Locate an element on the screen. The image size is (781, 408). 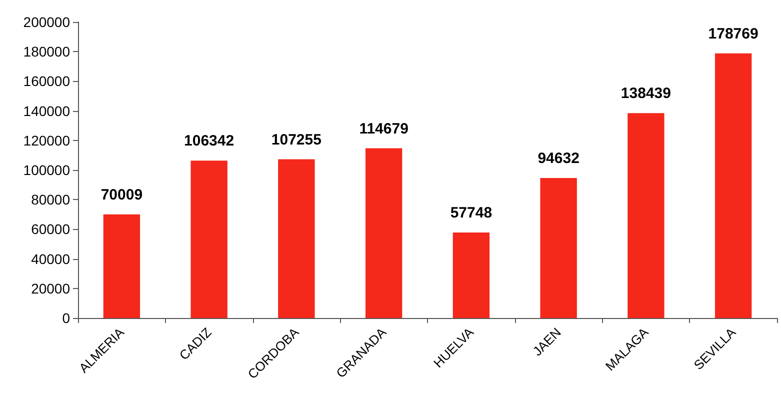
y-tick-label: 20000 is located at coordinates (50, 288).